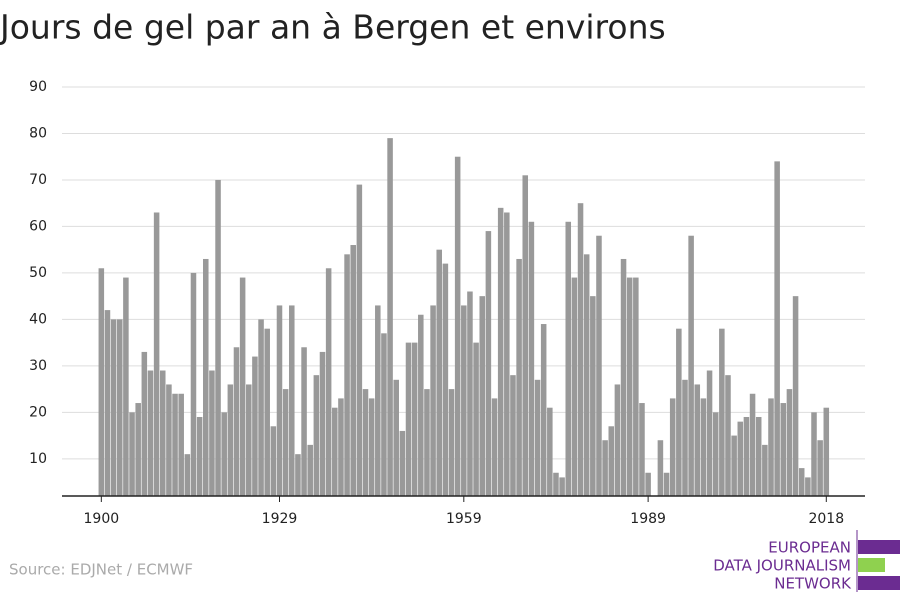 Image resolution: width=900 pixels, height=600 pixels. Describe the element at coordinates (280, 519) in the screenshot. I see `x-tick-label: 1929` at that location.